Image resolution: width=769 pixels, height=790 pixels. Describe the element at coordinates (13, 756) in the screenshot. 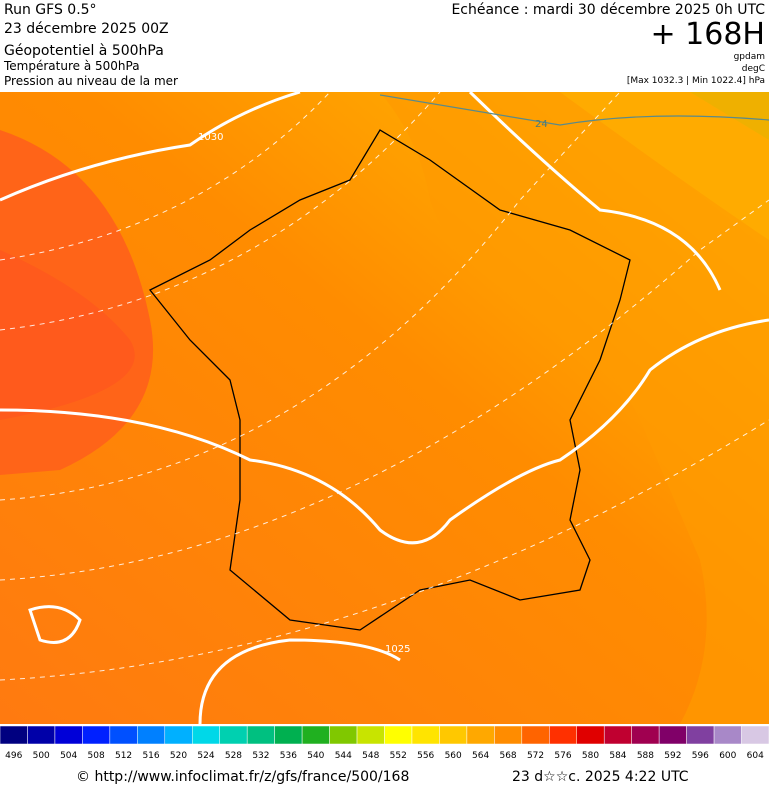

I see `colorbar-label: 496` at that location.